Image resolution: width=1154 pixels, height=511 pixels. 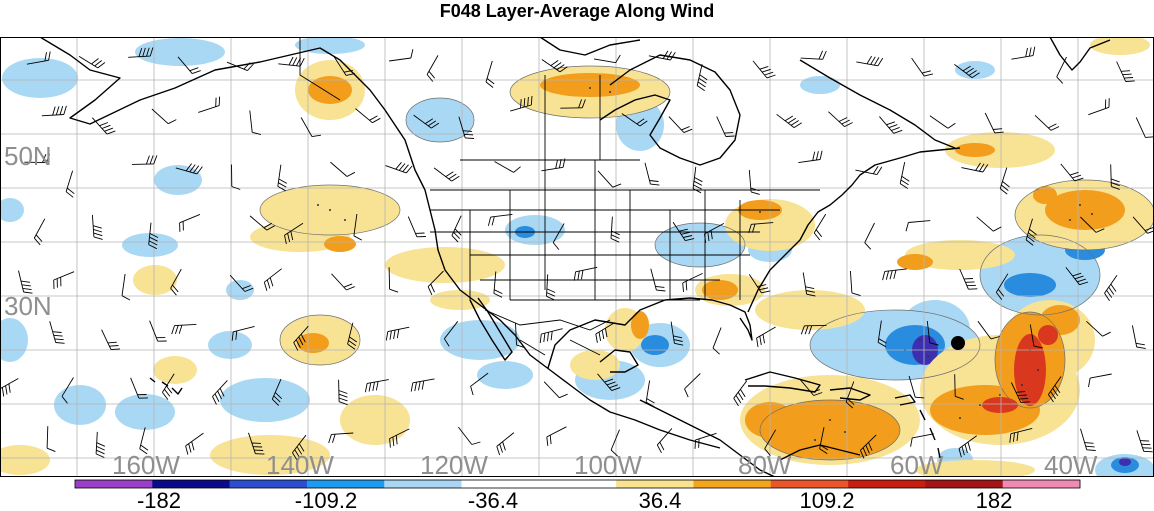 I want to click on colorbar-outline, so click(x=577, y=484).